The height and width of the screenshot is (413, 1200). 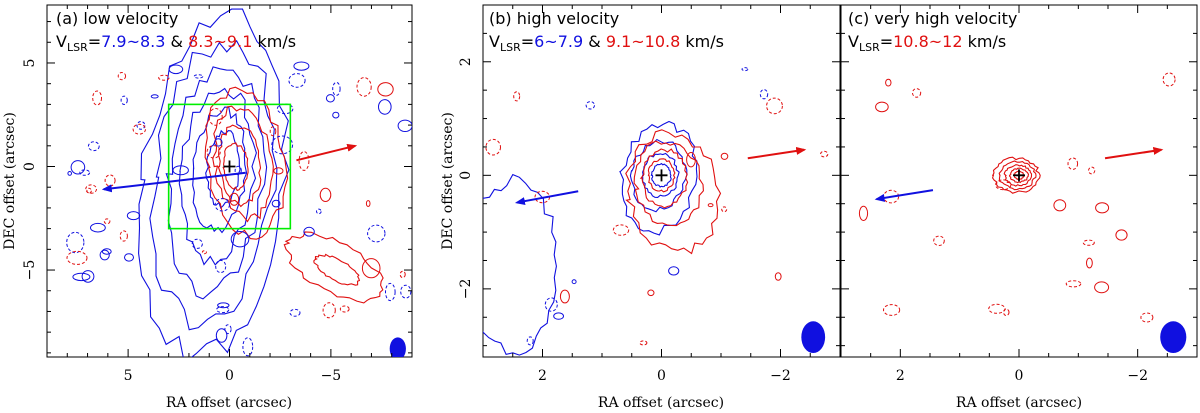 I want to click on x-tick-label: −5, so click(x=331, y=376).